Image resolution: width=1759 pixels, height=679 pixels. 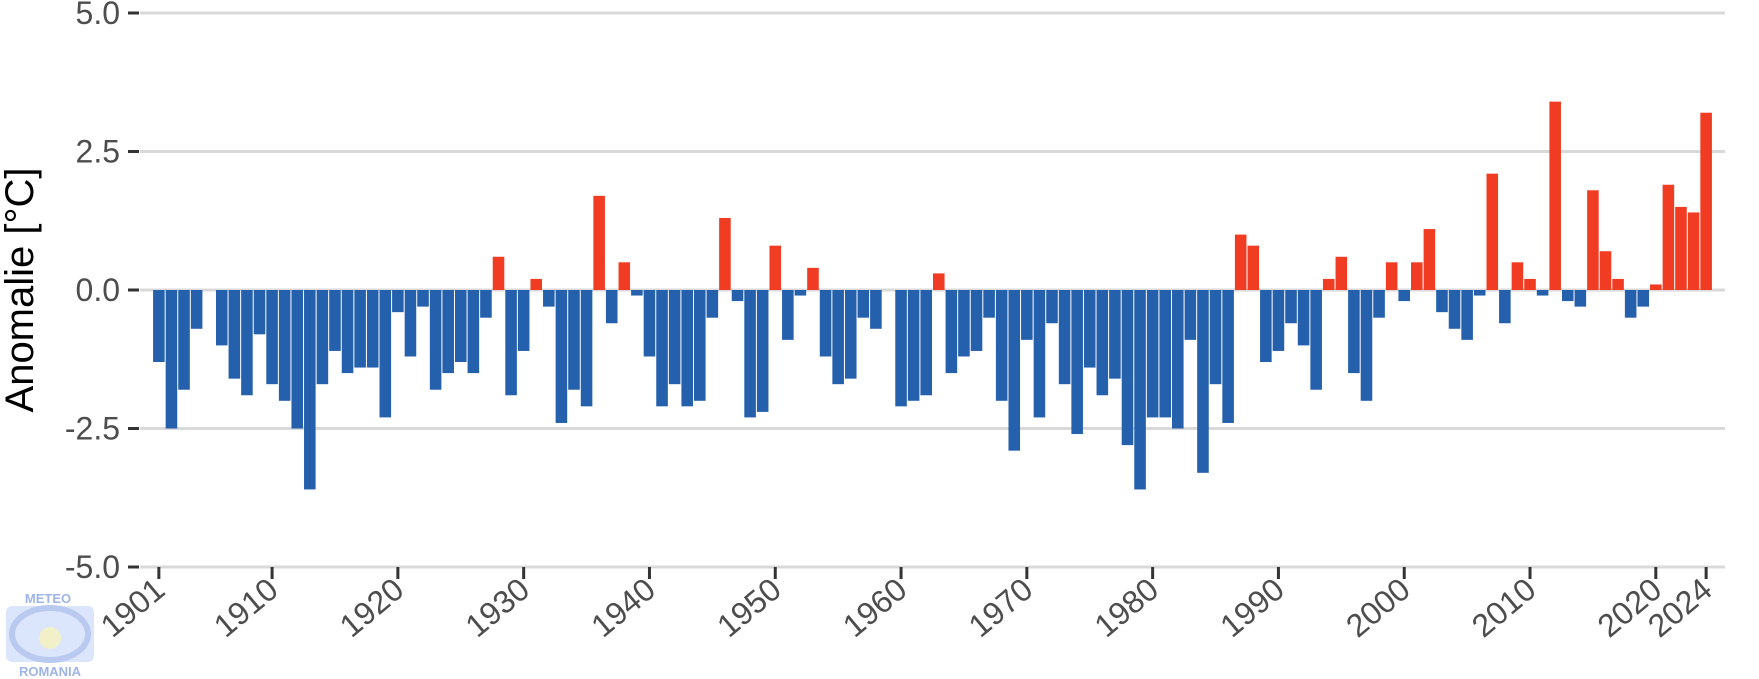 I want to click on x-tick-label: 1980, so click(x=1126, y=607).